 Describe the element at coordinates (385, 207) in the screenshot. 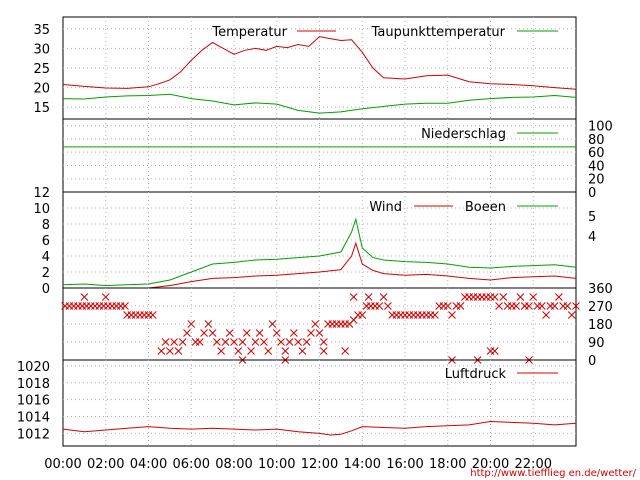

I see `legend-label: Wind` at that location.